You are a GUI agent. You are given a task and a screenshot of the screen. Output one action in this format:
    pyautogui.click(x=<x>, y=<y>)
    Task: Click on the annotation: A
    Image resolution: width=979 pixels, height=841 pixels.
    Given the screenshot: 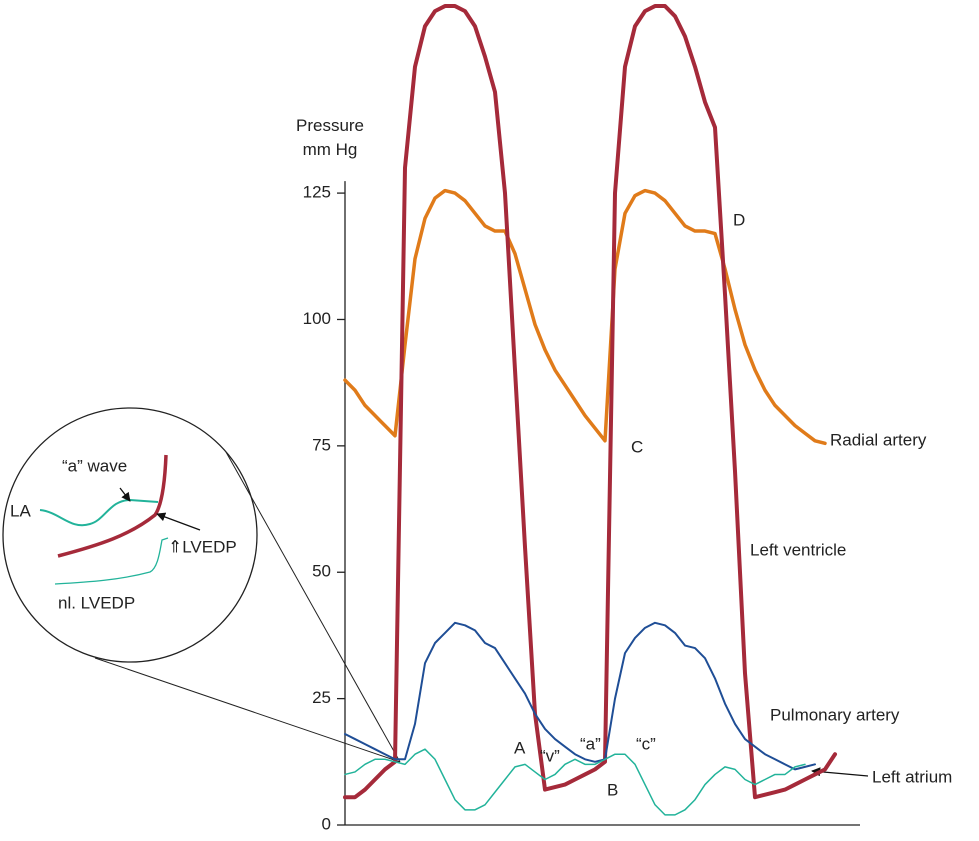 What is the action you would take?
    pyautogui.click(x=520, y=747)
    